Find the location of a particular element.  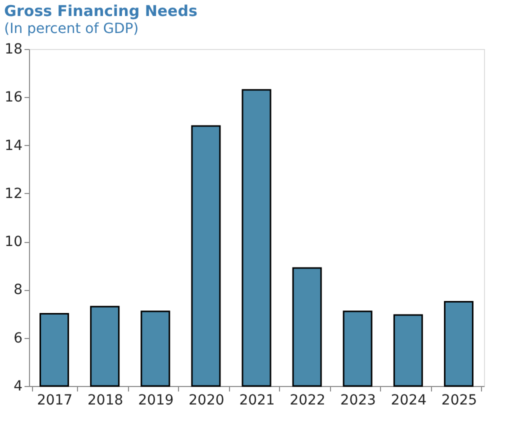

y-tick-label: 16 is located at coordinates (13, 98).